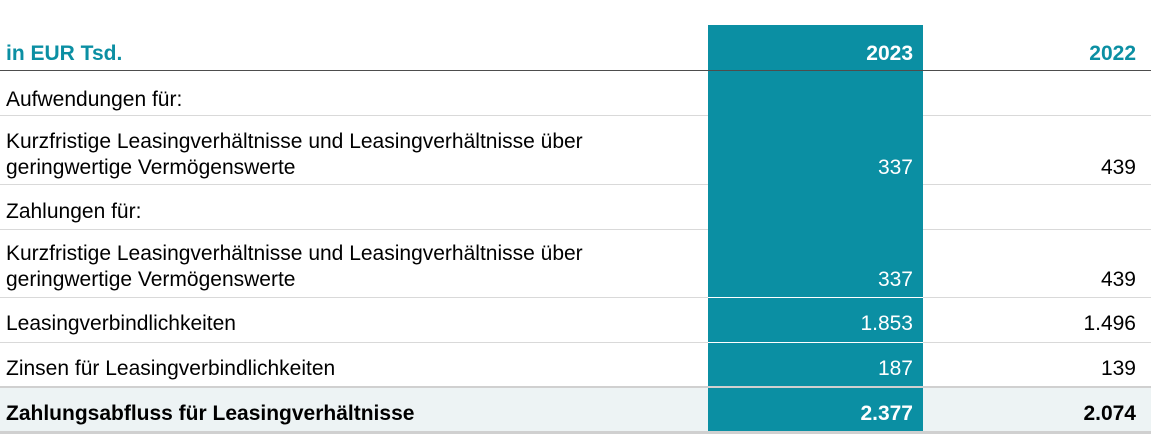  What do you see at coordinates (889, 53) in the screenshot?
I see `year-2023-header: 2023` at bounding box center [889, 53].